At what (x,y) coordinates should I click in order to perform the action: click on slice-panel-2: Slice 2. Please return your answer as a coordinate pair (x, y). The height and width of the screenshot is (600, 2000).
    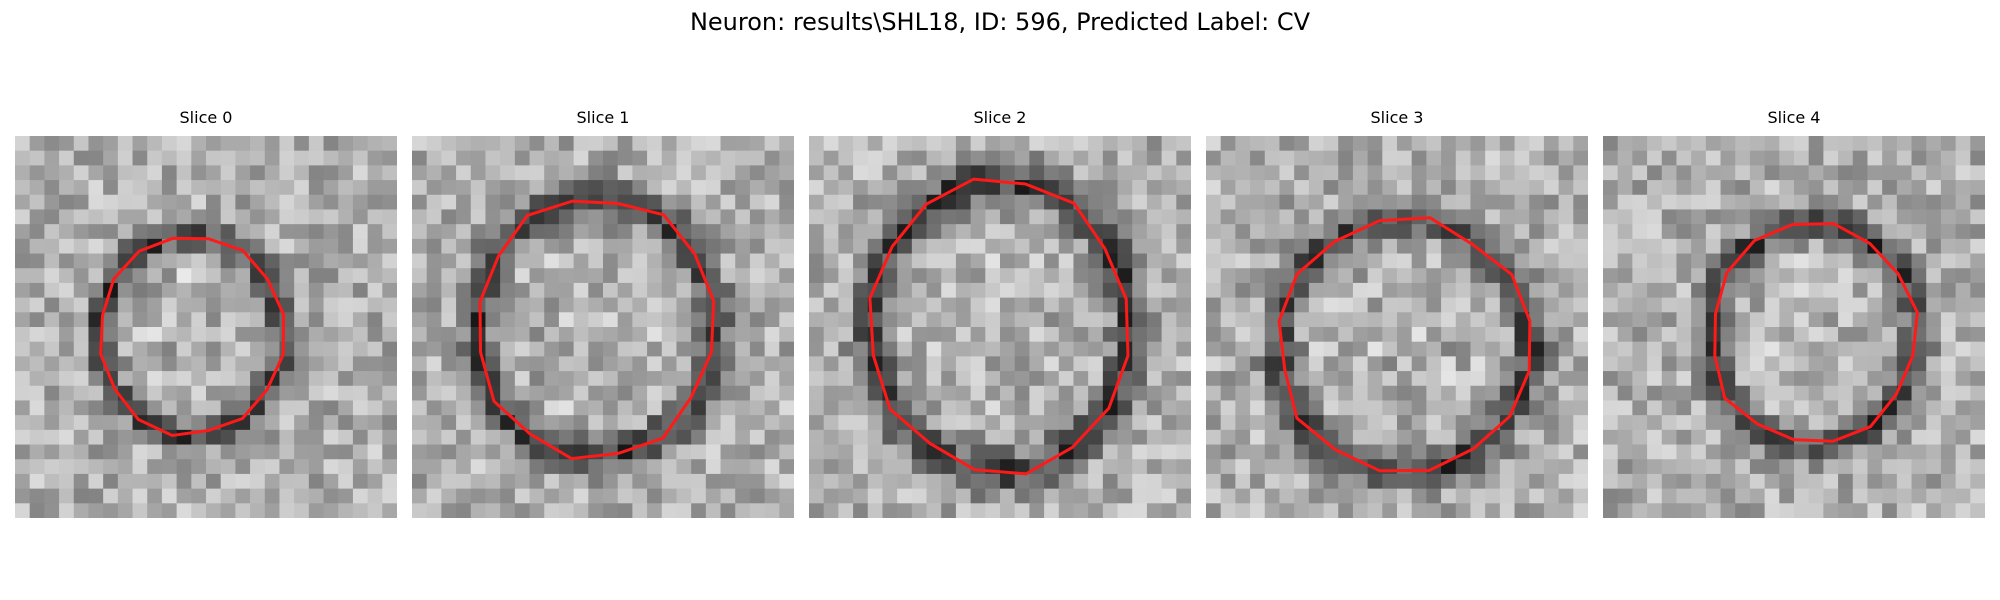
    Looking at the image, I should click on (1000, 312).